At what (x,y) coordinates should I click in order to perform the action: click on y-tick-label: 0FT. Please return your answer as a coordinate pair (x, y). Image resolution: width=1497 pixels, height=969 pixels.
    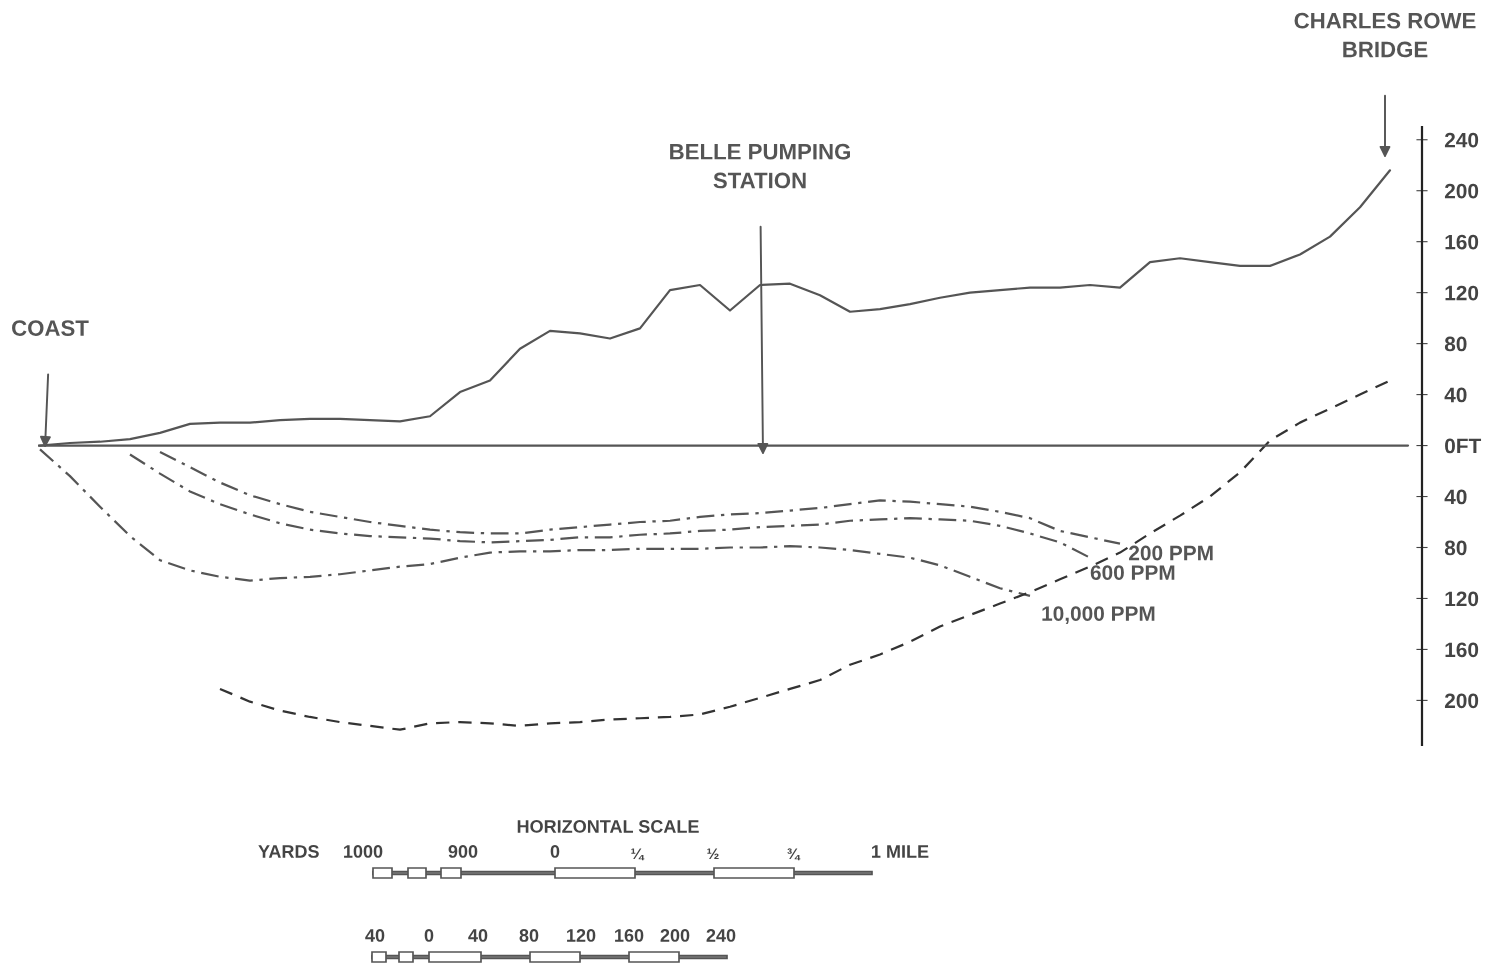
    Looking at the image, I should click on (1463, 446).